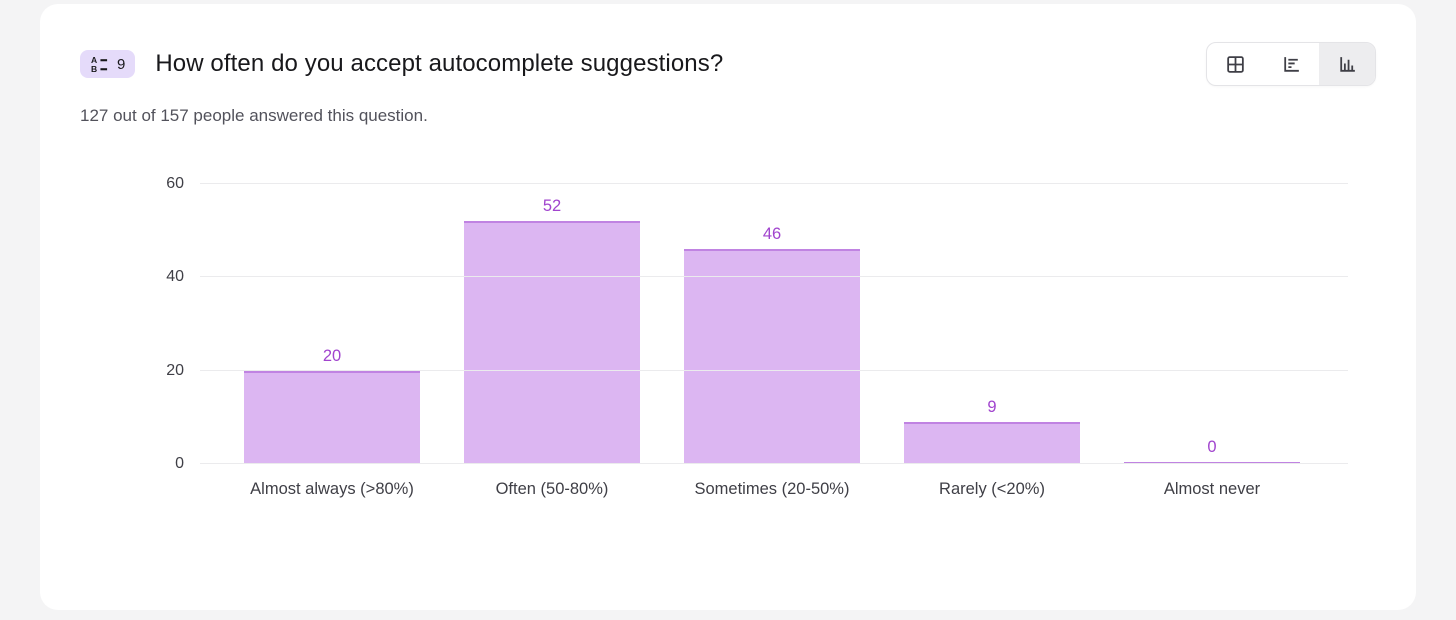 This screenshot has width=1456, height=620. Describe the element at coordinates (992, 431) in the screenshot. I see `bar: 9` at that location.